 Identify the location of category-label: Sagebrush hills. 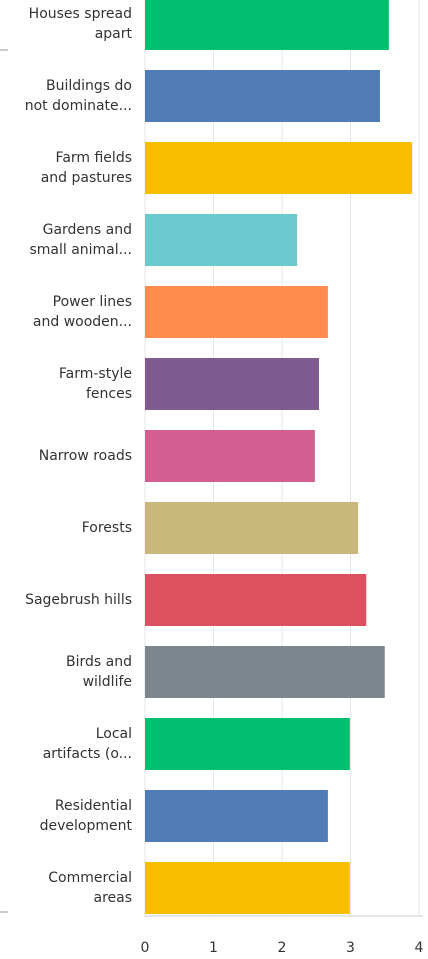
(78, 600).